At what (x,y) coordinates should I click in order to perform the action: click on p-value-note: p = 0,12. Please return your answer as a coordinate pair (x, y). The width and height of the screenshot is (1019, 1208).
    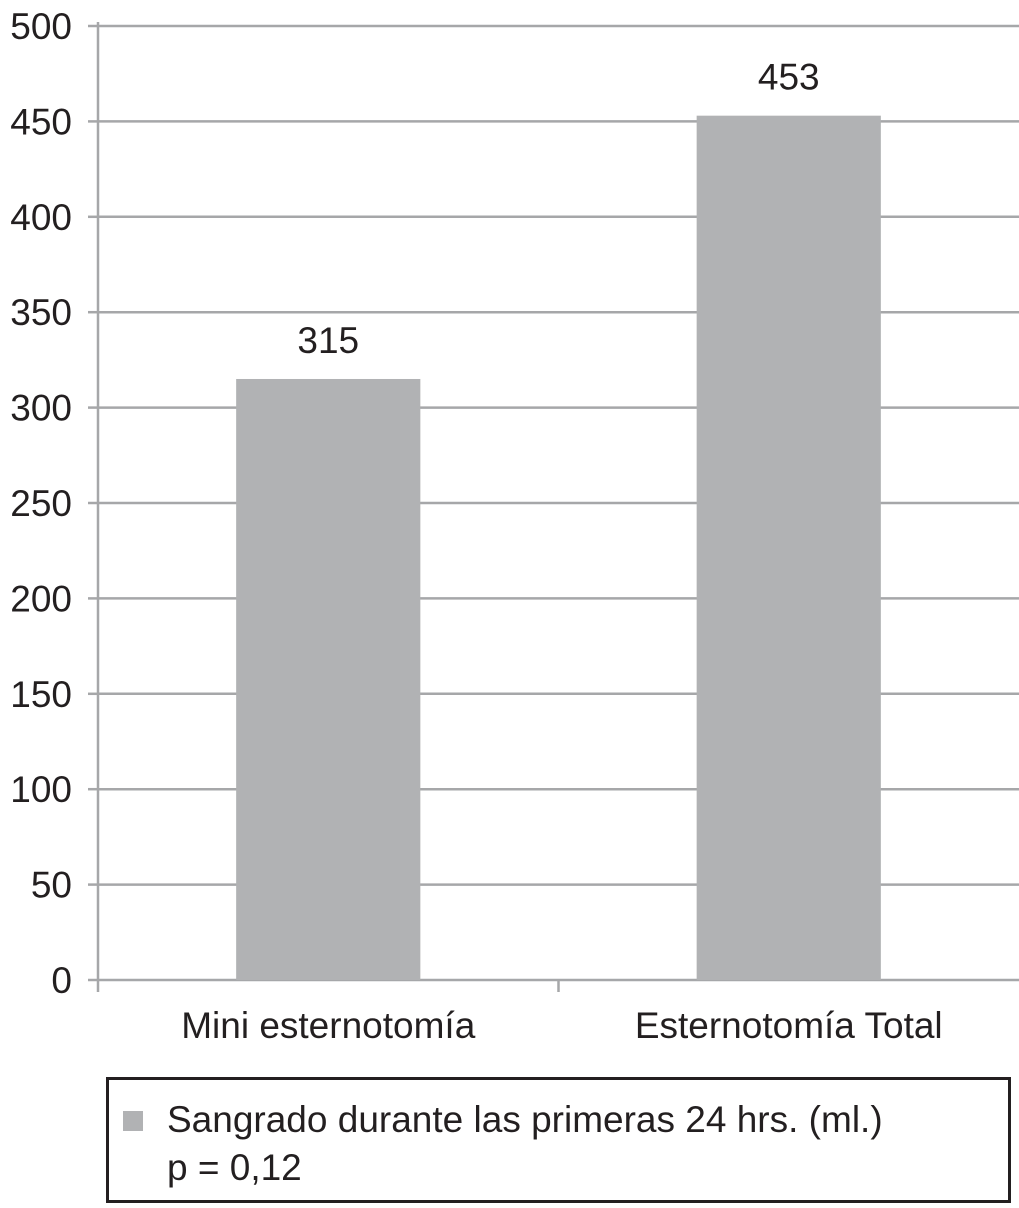
    Looking at the image, I should click on (234, 1167).